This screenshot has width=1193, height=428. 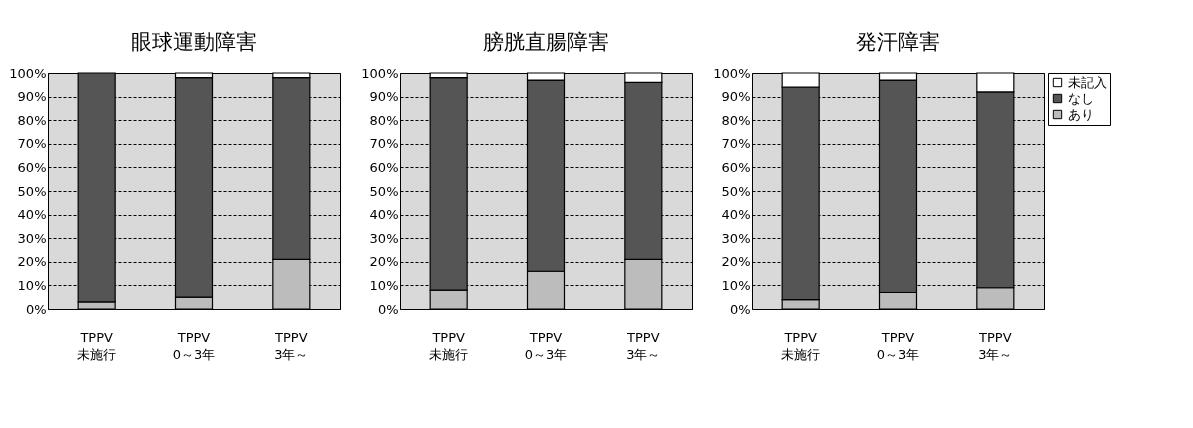 What do you see at coordinates (194, 42) in the screenshot?
I see `chart-title: 眼球運動障害` at bounding box center [194, 42].